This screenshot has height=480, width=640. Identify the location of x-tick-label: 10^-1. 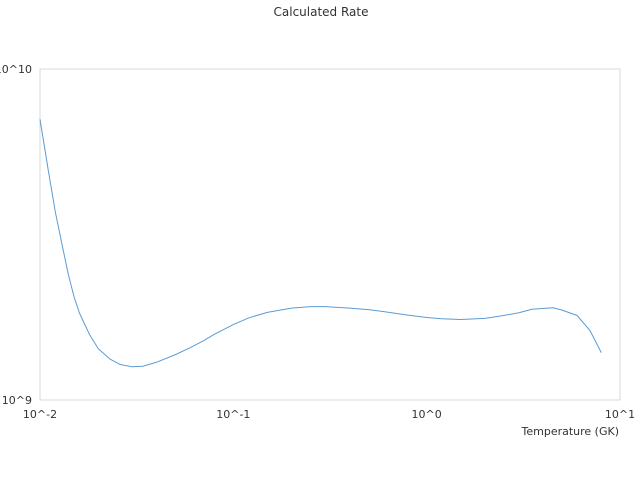
(233, 414).